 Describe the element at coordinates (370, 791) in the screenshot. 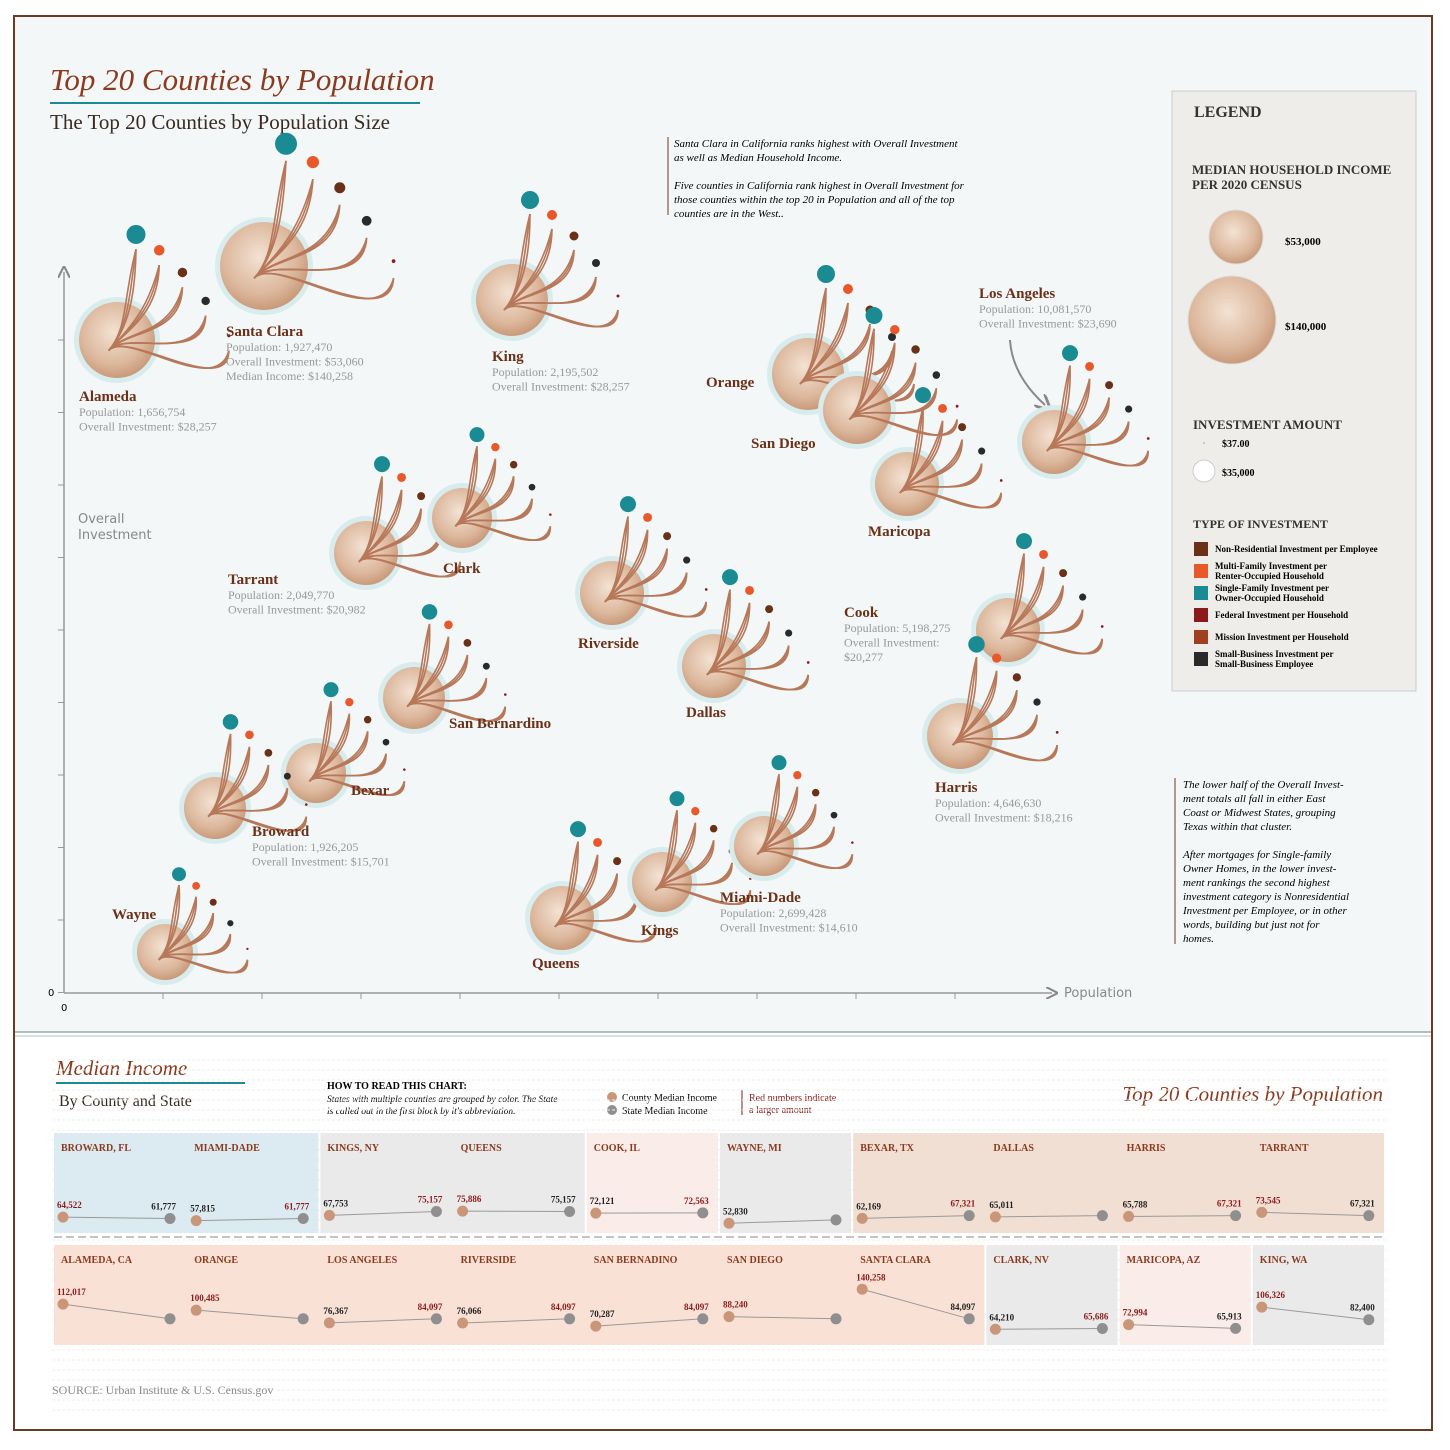

I see `county-name: Bexar` at that location.